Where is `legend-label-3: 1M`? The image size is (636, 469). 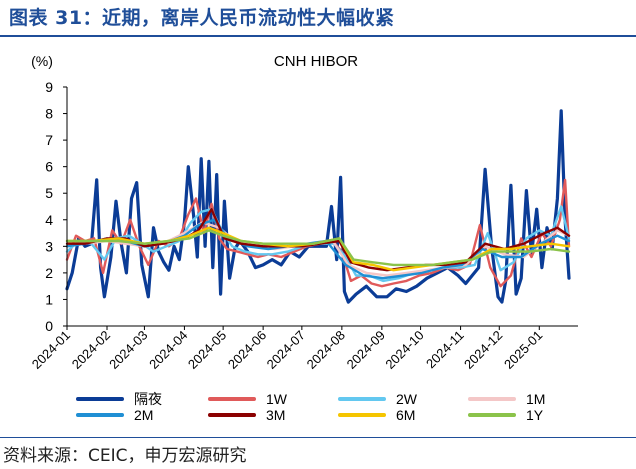
legend-label-3: 1M is located at coordinates (535, 399).